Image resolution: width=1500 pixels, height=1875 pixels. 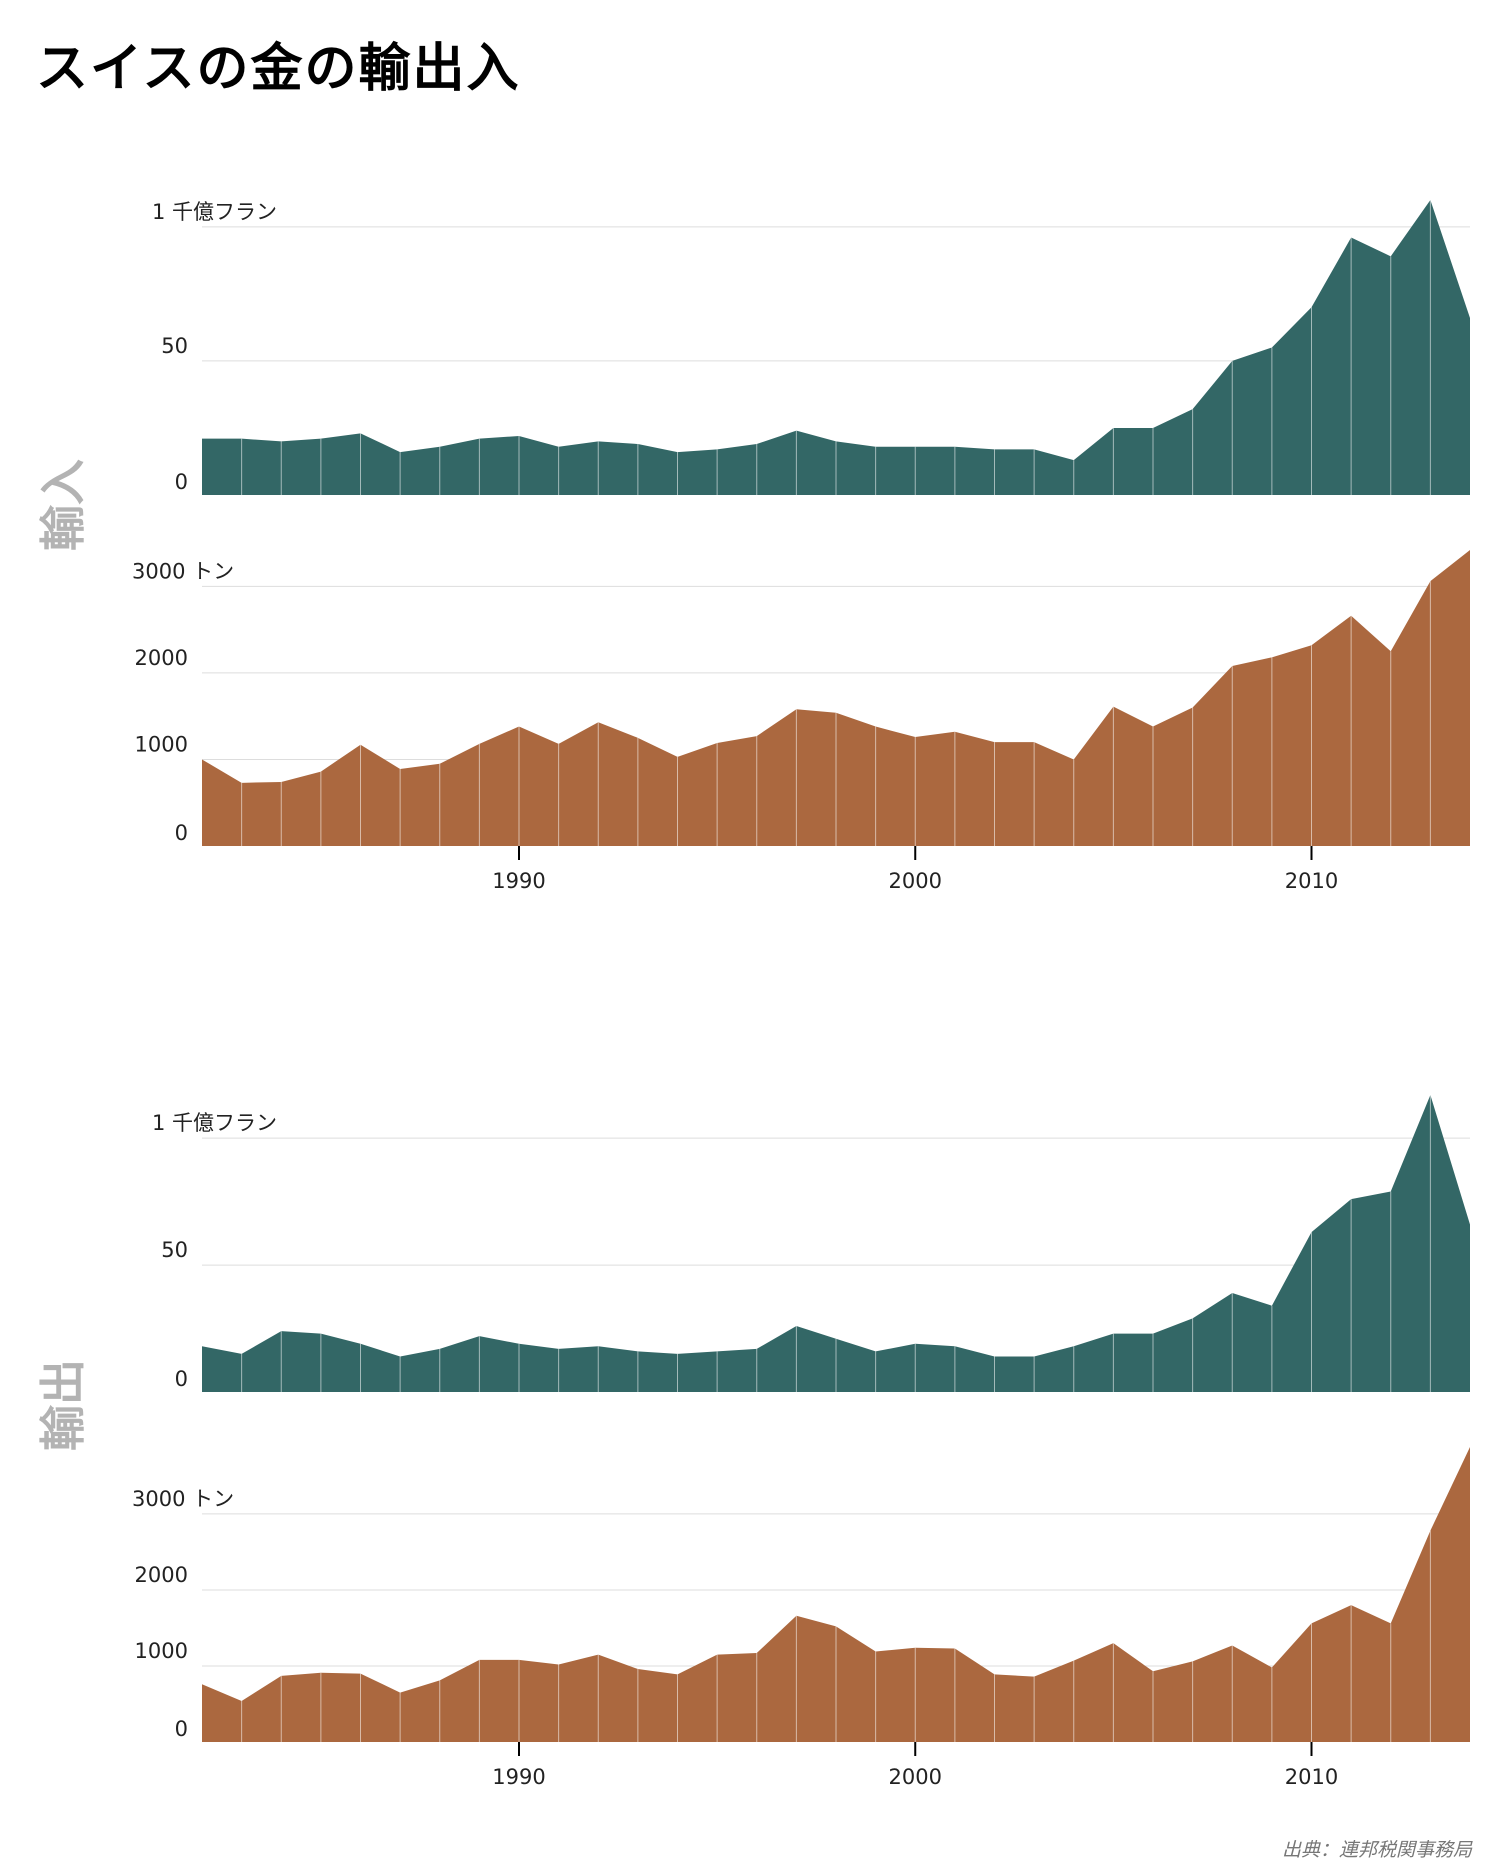 I want to click on chart-title: スイスの金の輸出入, so click(x=278, y=69).